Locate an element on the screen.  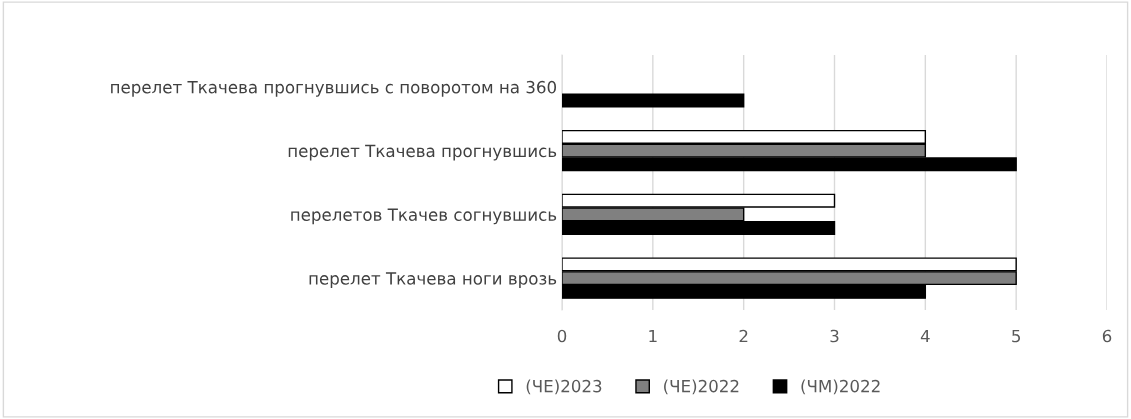
legend-label: (ЧЕ)2022 is located at coordinates (701, 387).